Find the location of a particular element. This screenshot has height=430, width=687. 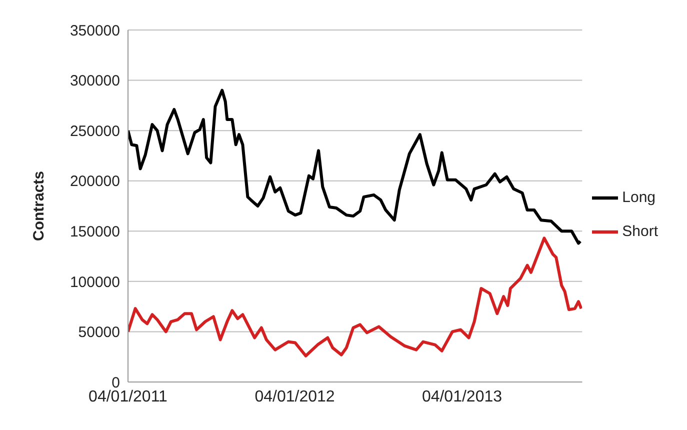

y-axis-title: Contracts is located at coordinates (39, 206).